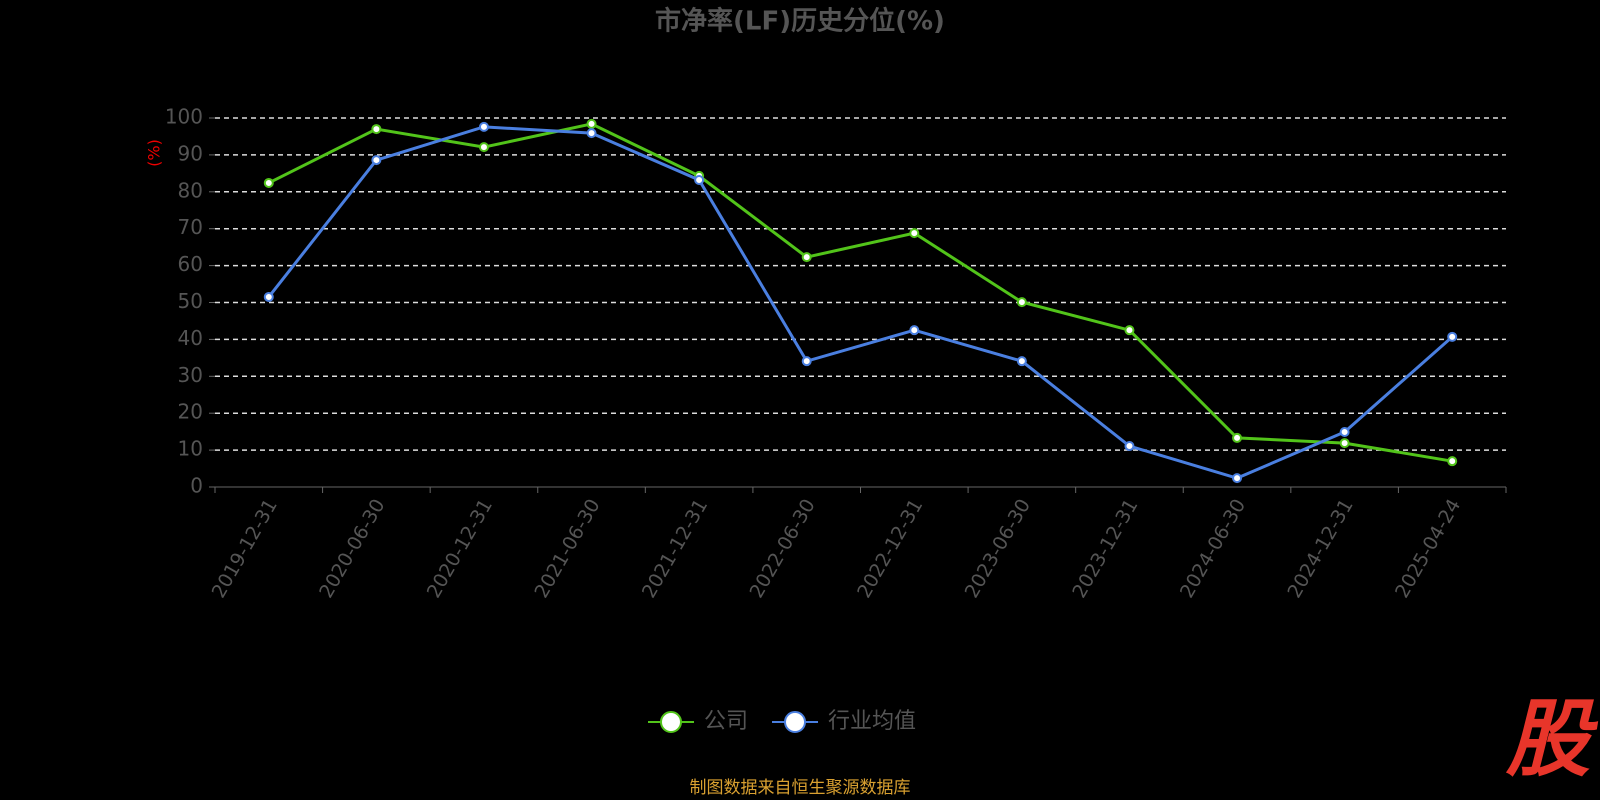 This screenshot has height=800, width=1600. What do you see at coordinates (1552, 739) in the screenshot?
I see `logo: 股` at bounding box center [1552, 739].